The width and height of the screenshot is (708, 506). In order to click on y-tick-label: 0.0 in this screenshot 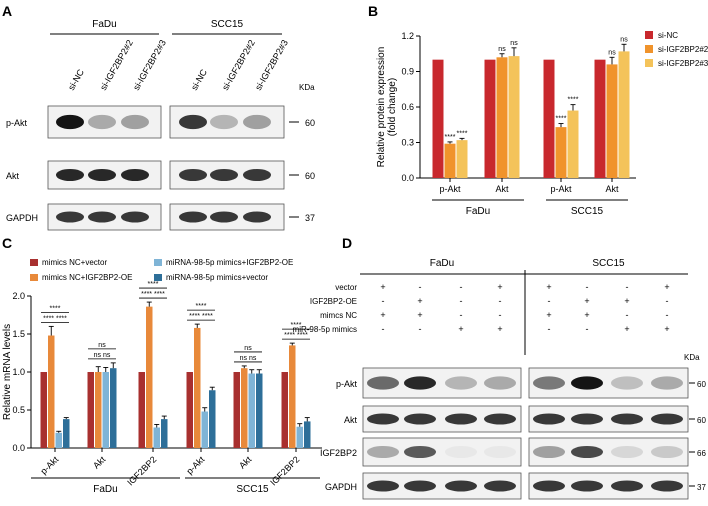, I will do `click(407, 178)`.